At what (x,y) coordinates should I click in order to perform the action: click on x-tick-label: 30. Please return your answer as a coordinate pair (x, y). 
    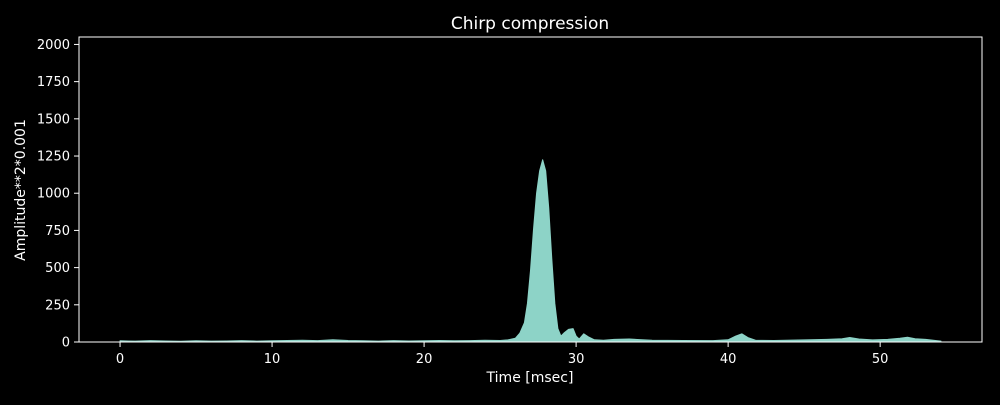
    Looking at the image, I should click on (576, 359).